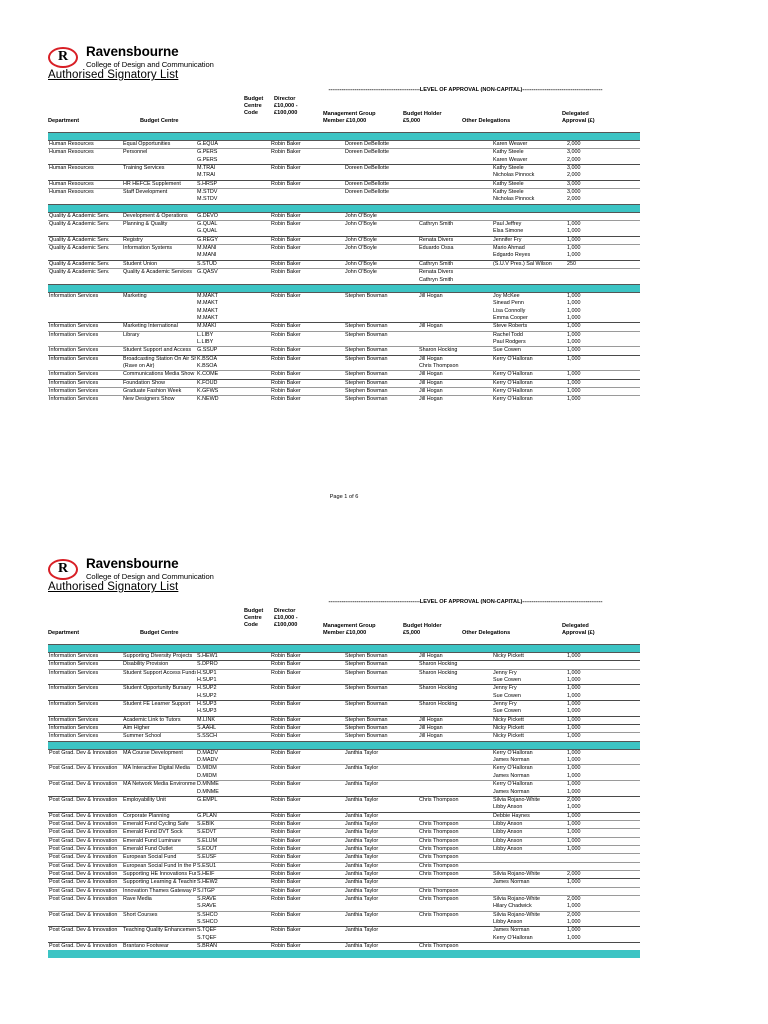 The width and height of the screenshot is (768, 1024). Describe the element at coordinates (159, 264) in the screenshot. I see `cell-bc: Student Union` at that location.